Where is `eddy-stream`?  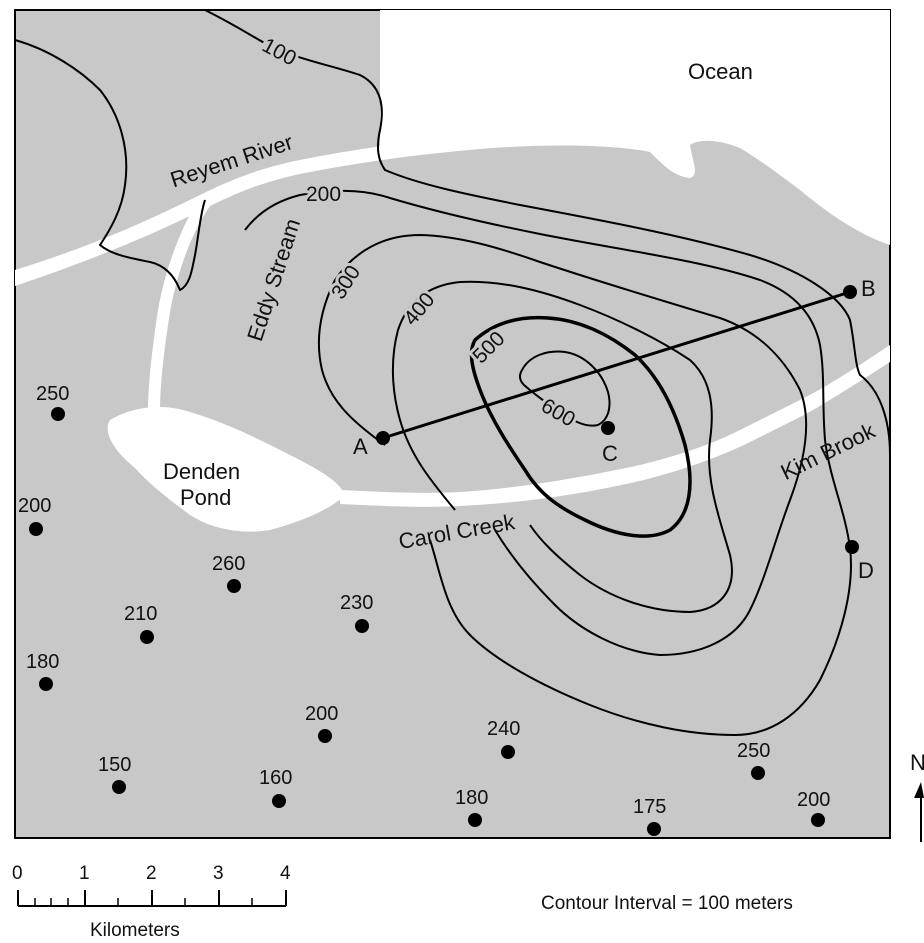
eddy-stream is located at coordinates (179, 305).